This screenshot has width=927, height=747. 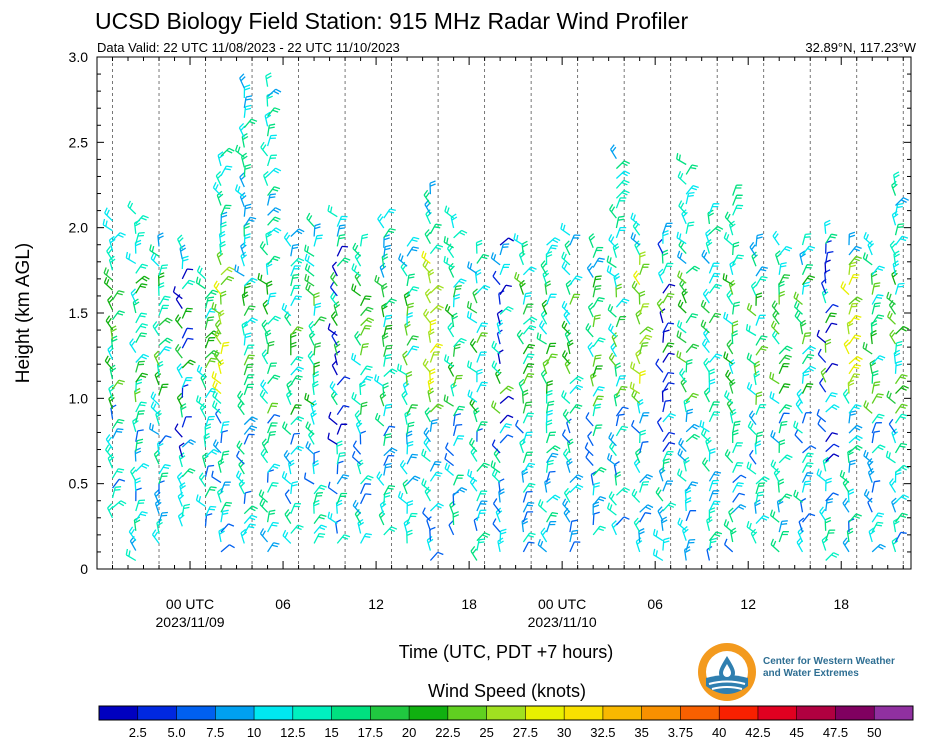 What do you see at coordinates (506, 713) in the screenshot?
I see `colorbar-frame` at bounding box center [506, 713].